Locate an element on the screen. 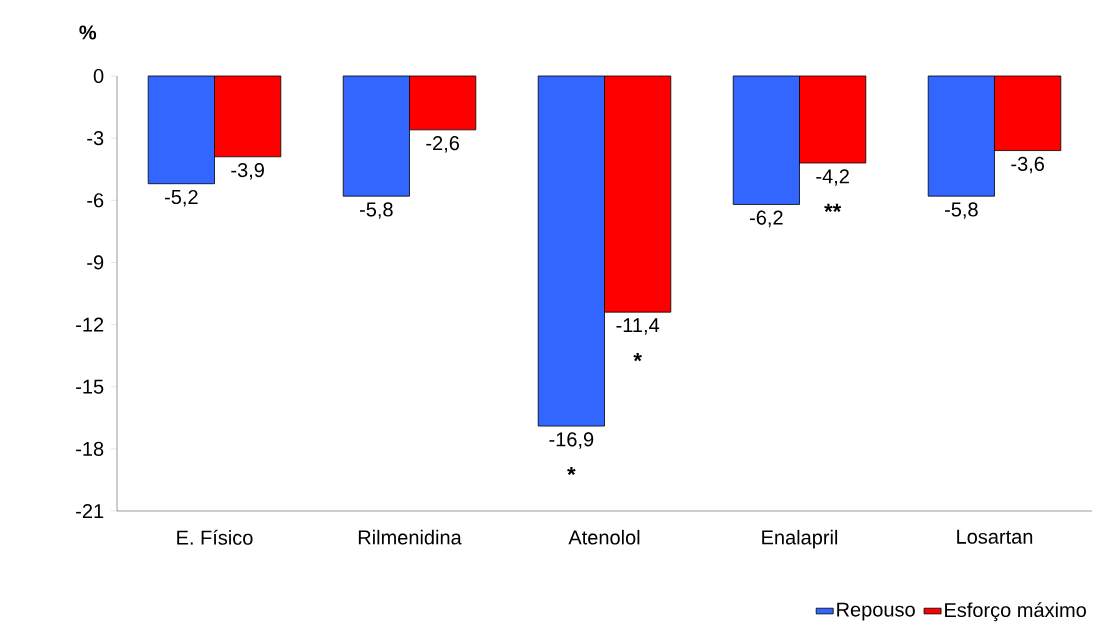  y-tick-label: -12 is located at coordinates (90, 324).